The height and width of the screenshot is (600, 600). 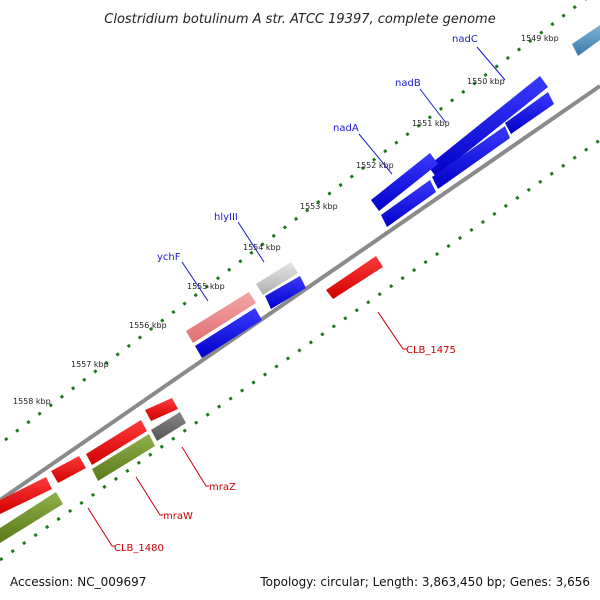 What do you see at coordinates (251, 242) in the screenshot?
I see `hlyIII-leader` at bounding box center [251, 242].